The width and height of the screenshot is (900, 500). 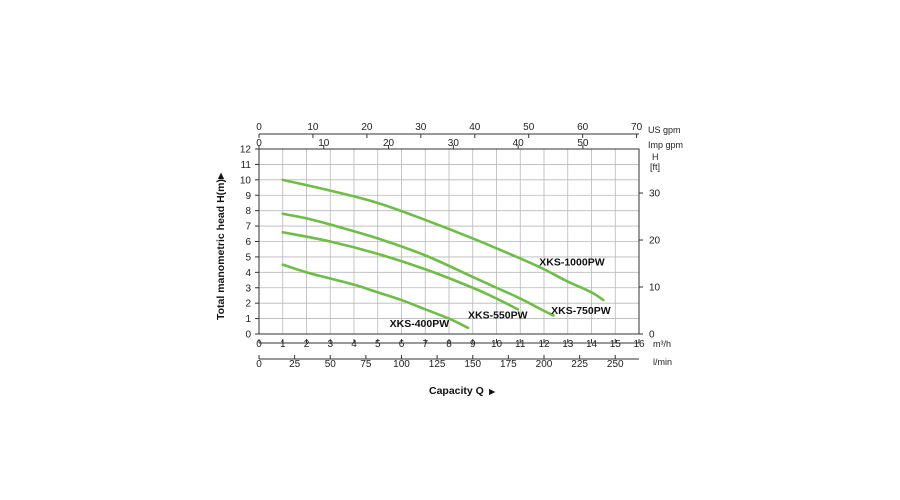 What do you see at coordinates (472, 364) in the screenshot?
I see `lmin-tick-label: 150` at bounding box center [472, 364].